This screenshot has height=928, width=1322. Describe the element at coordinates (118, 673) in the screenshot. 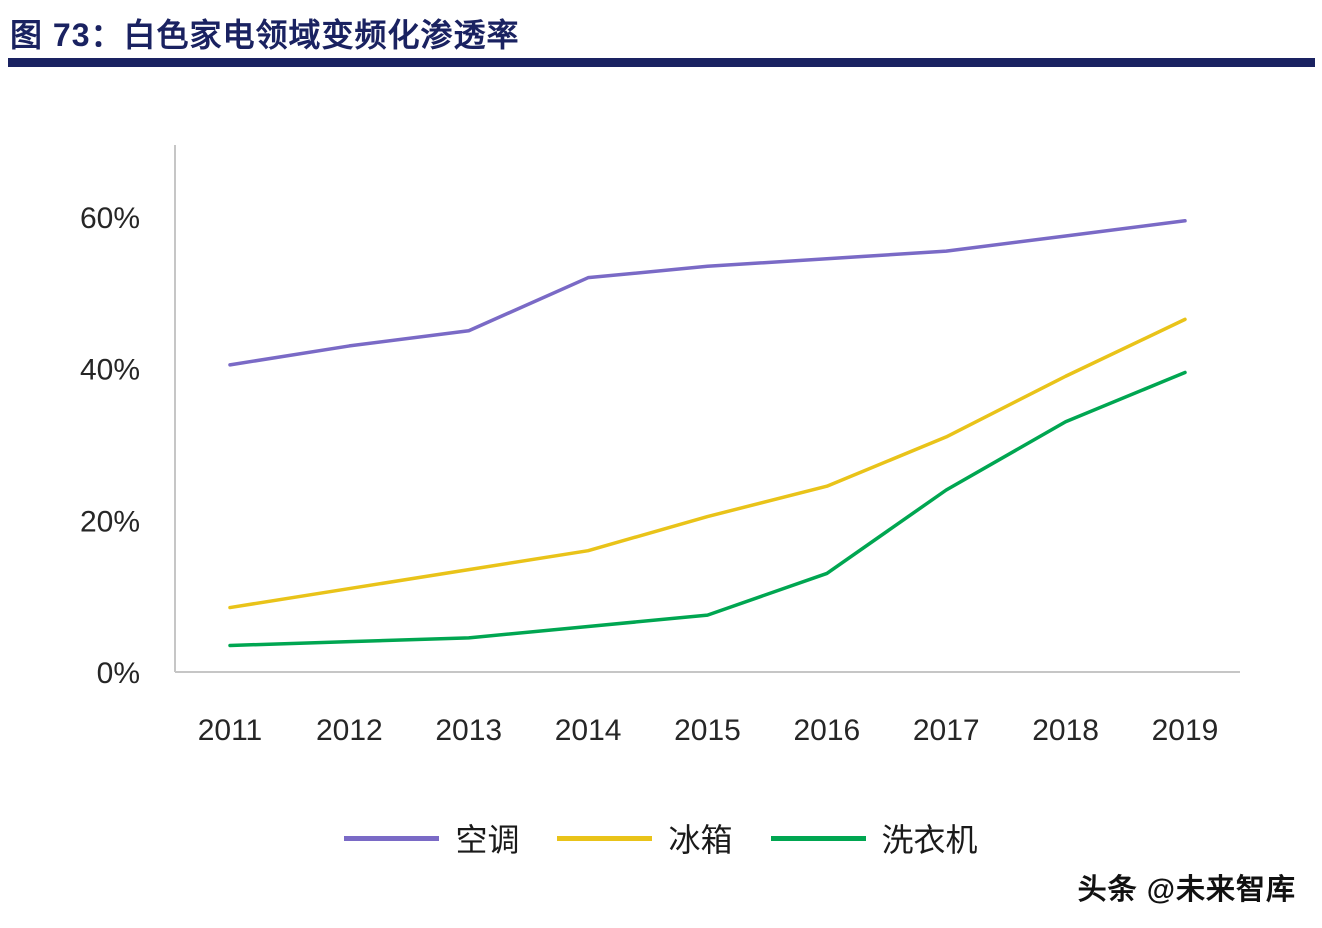

I see `y-tick-label: 0%` at that location.